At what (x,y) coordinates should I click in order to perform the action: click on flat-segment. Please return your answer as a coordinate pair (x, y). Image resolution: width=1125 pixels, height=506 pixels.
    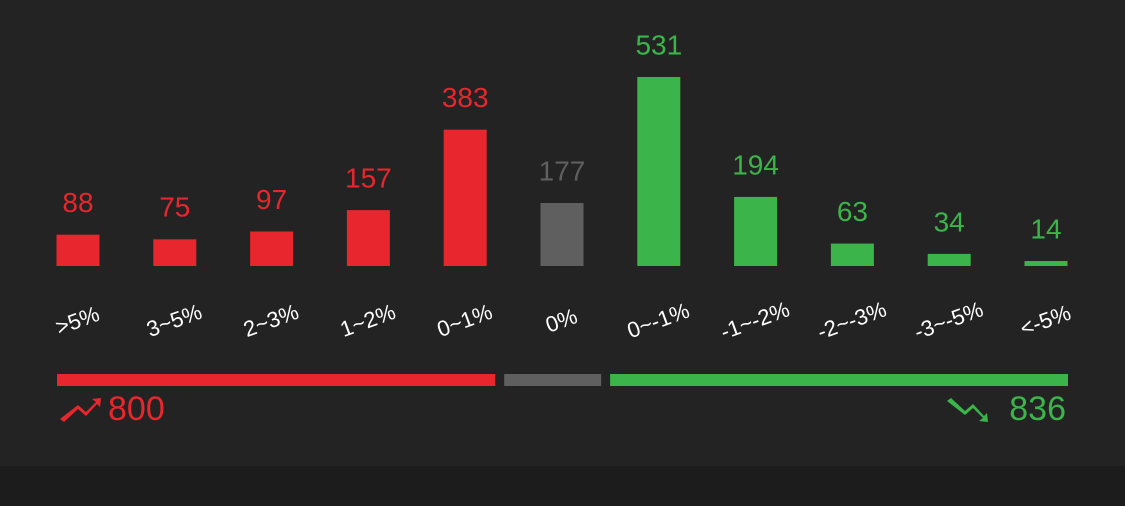
    Looking at the image, I should click on (553, 380).